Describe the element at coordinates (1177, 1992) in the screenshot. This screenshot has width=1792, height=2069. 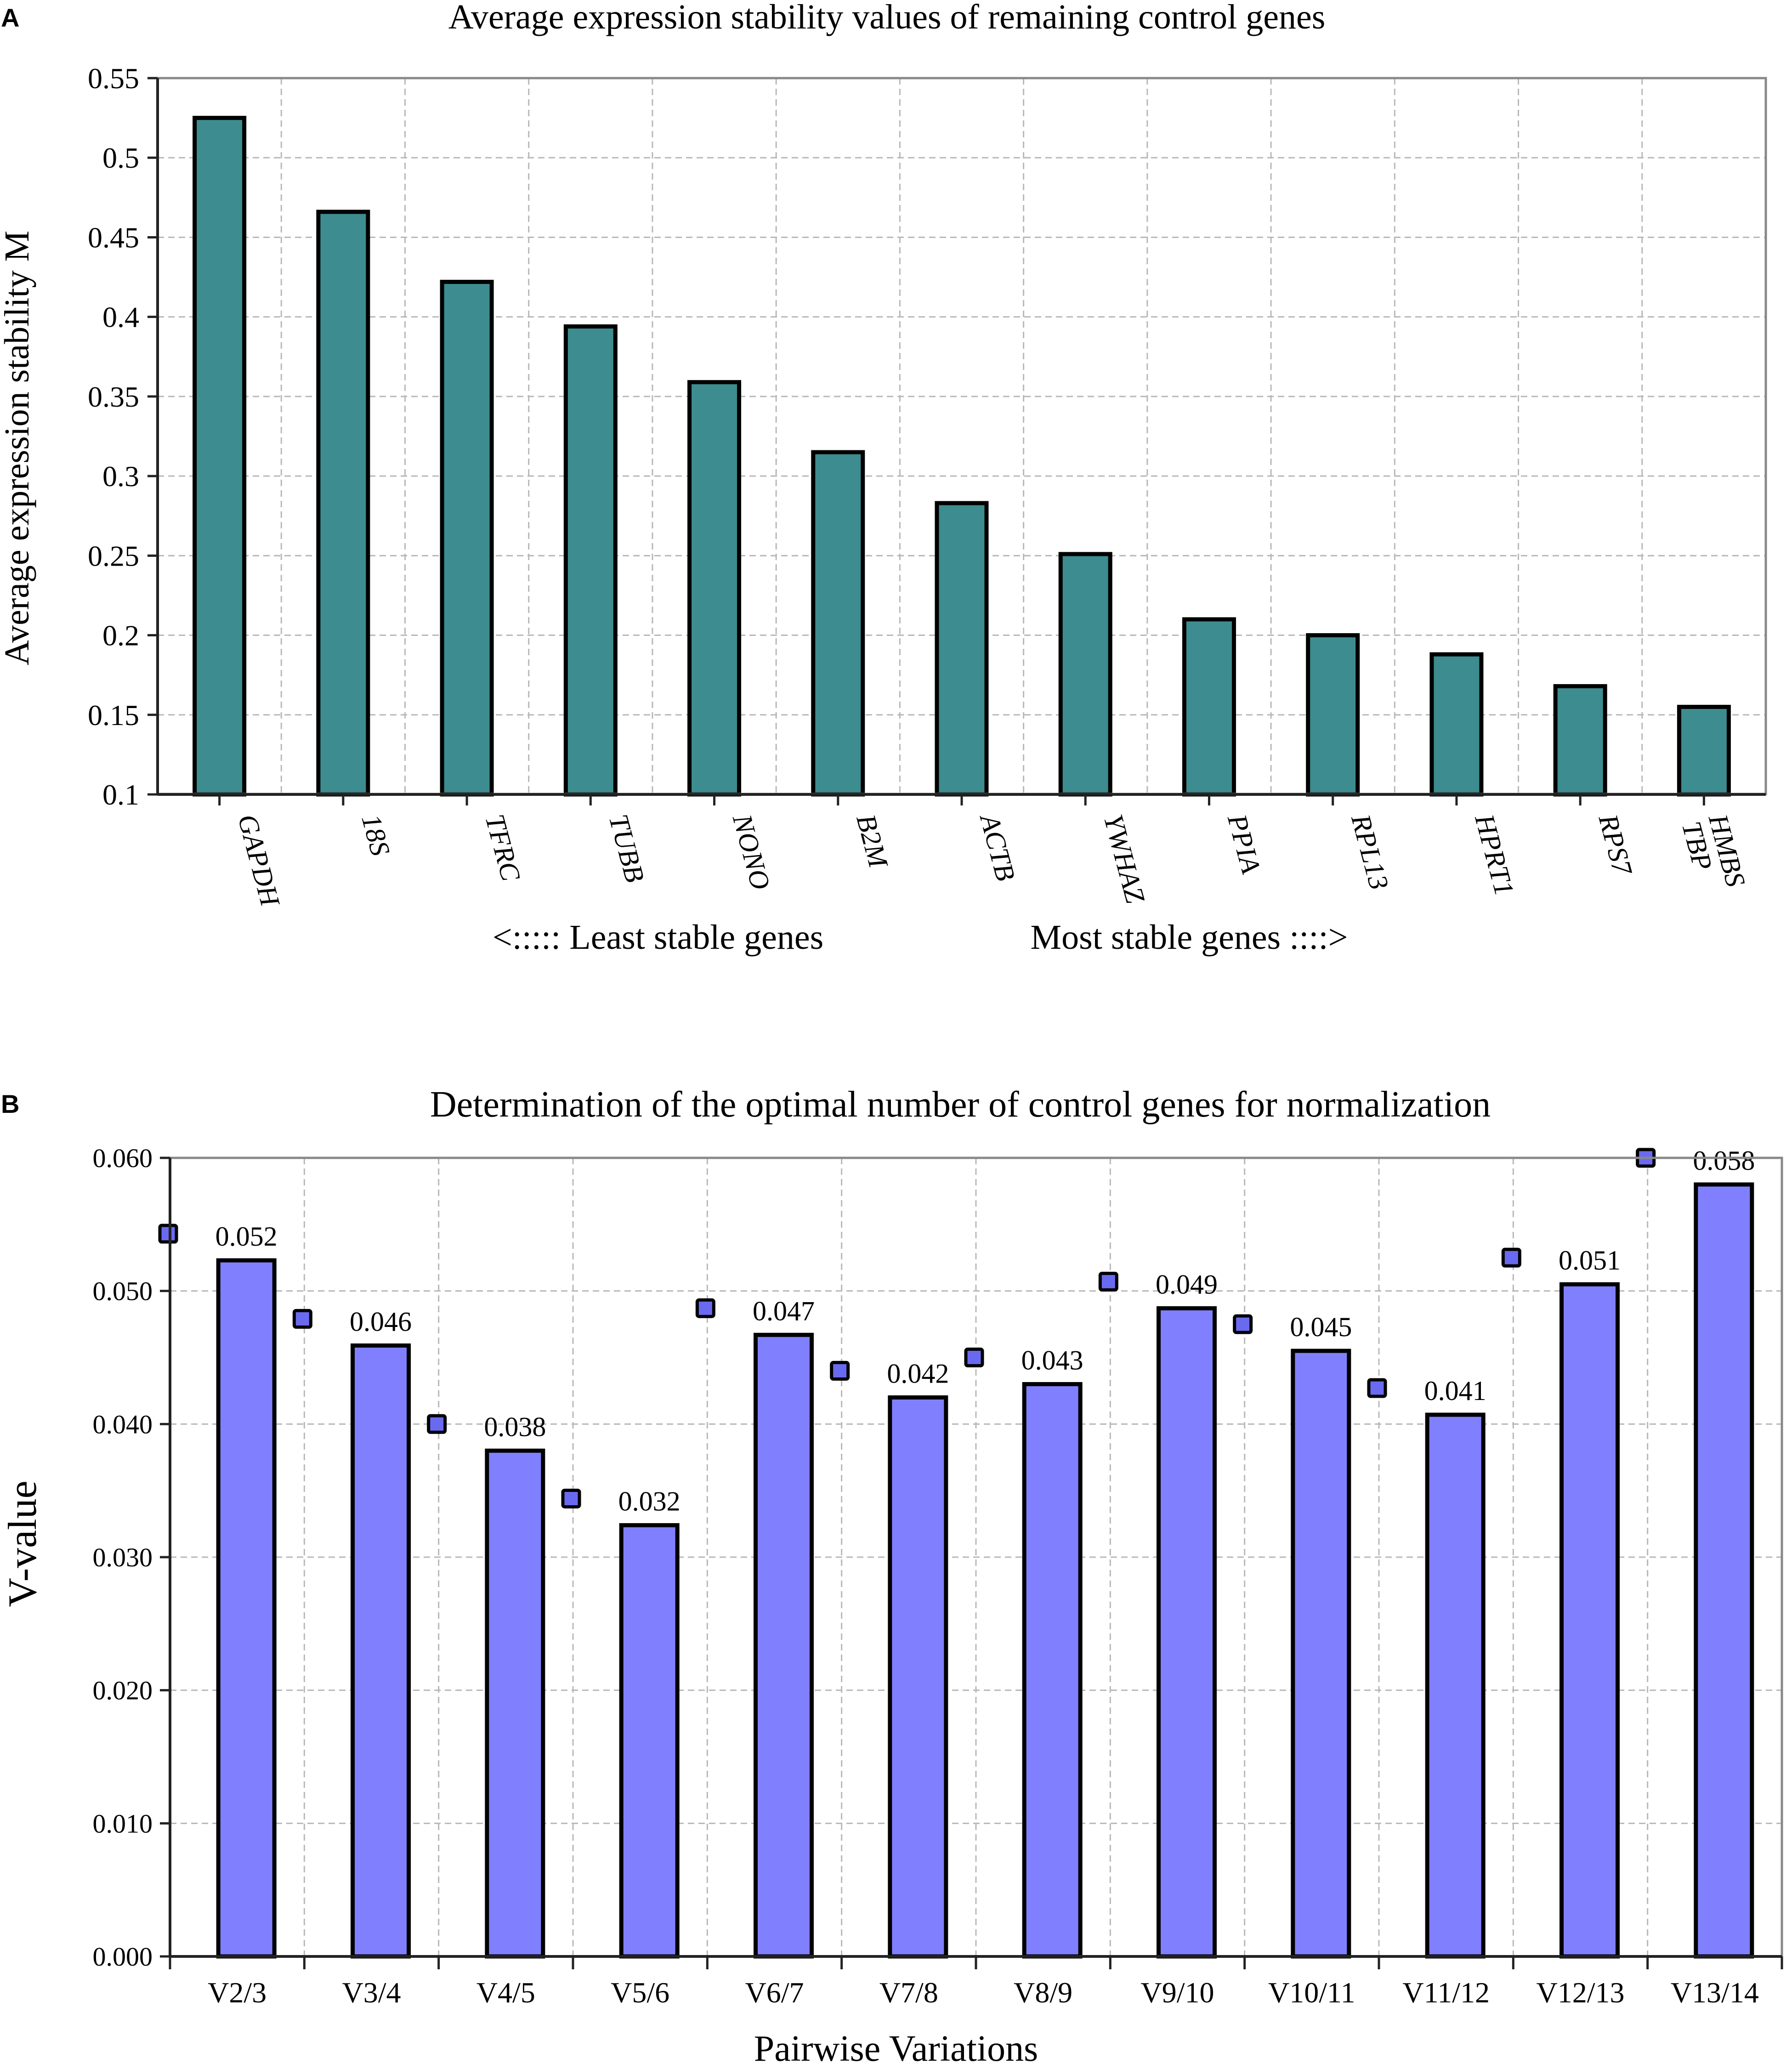
I see `panel-b-x-tick-label: V9/10` at that location.